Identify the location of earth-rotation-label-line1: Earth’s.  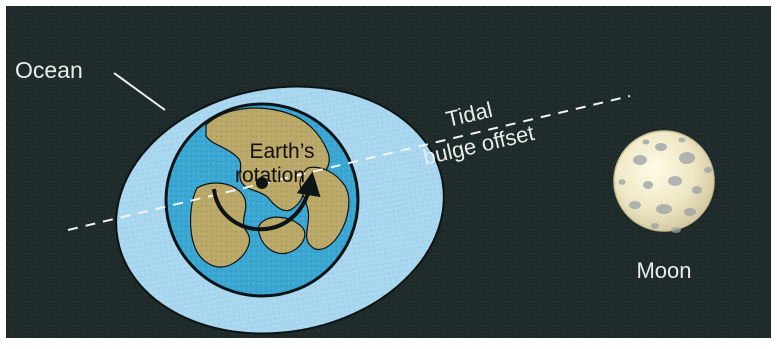
(282, 151).